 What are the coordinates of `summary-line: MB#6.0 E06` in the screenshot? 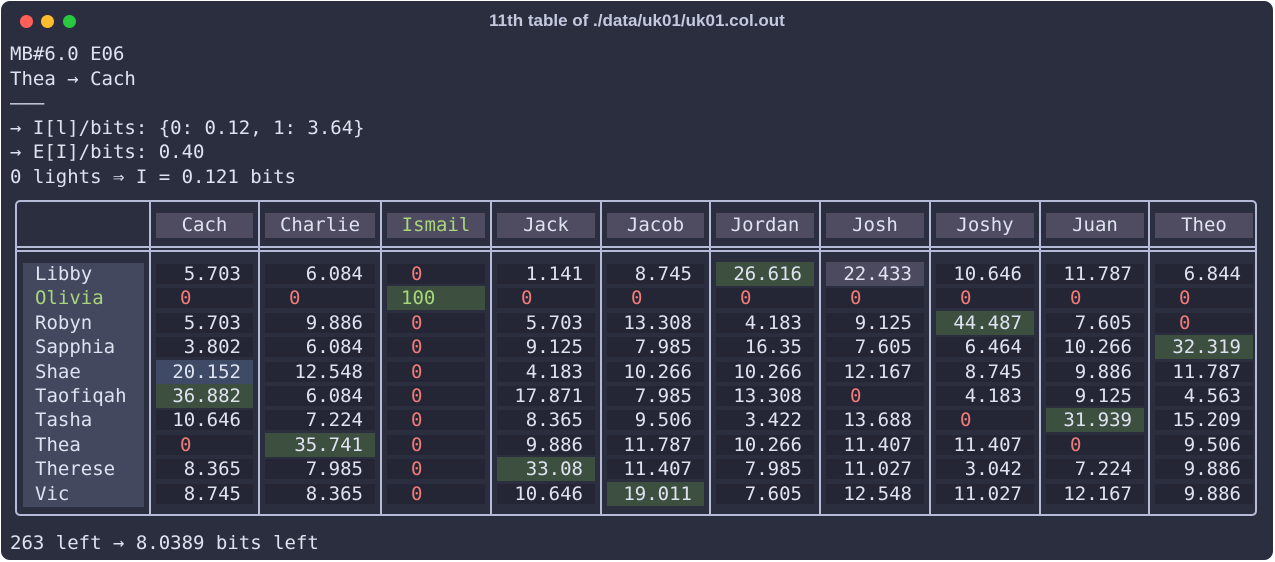 It's located at (67, 54).